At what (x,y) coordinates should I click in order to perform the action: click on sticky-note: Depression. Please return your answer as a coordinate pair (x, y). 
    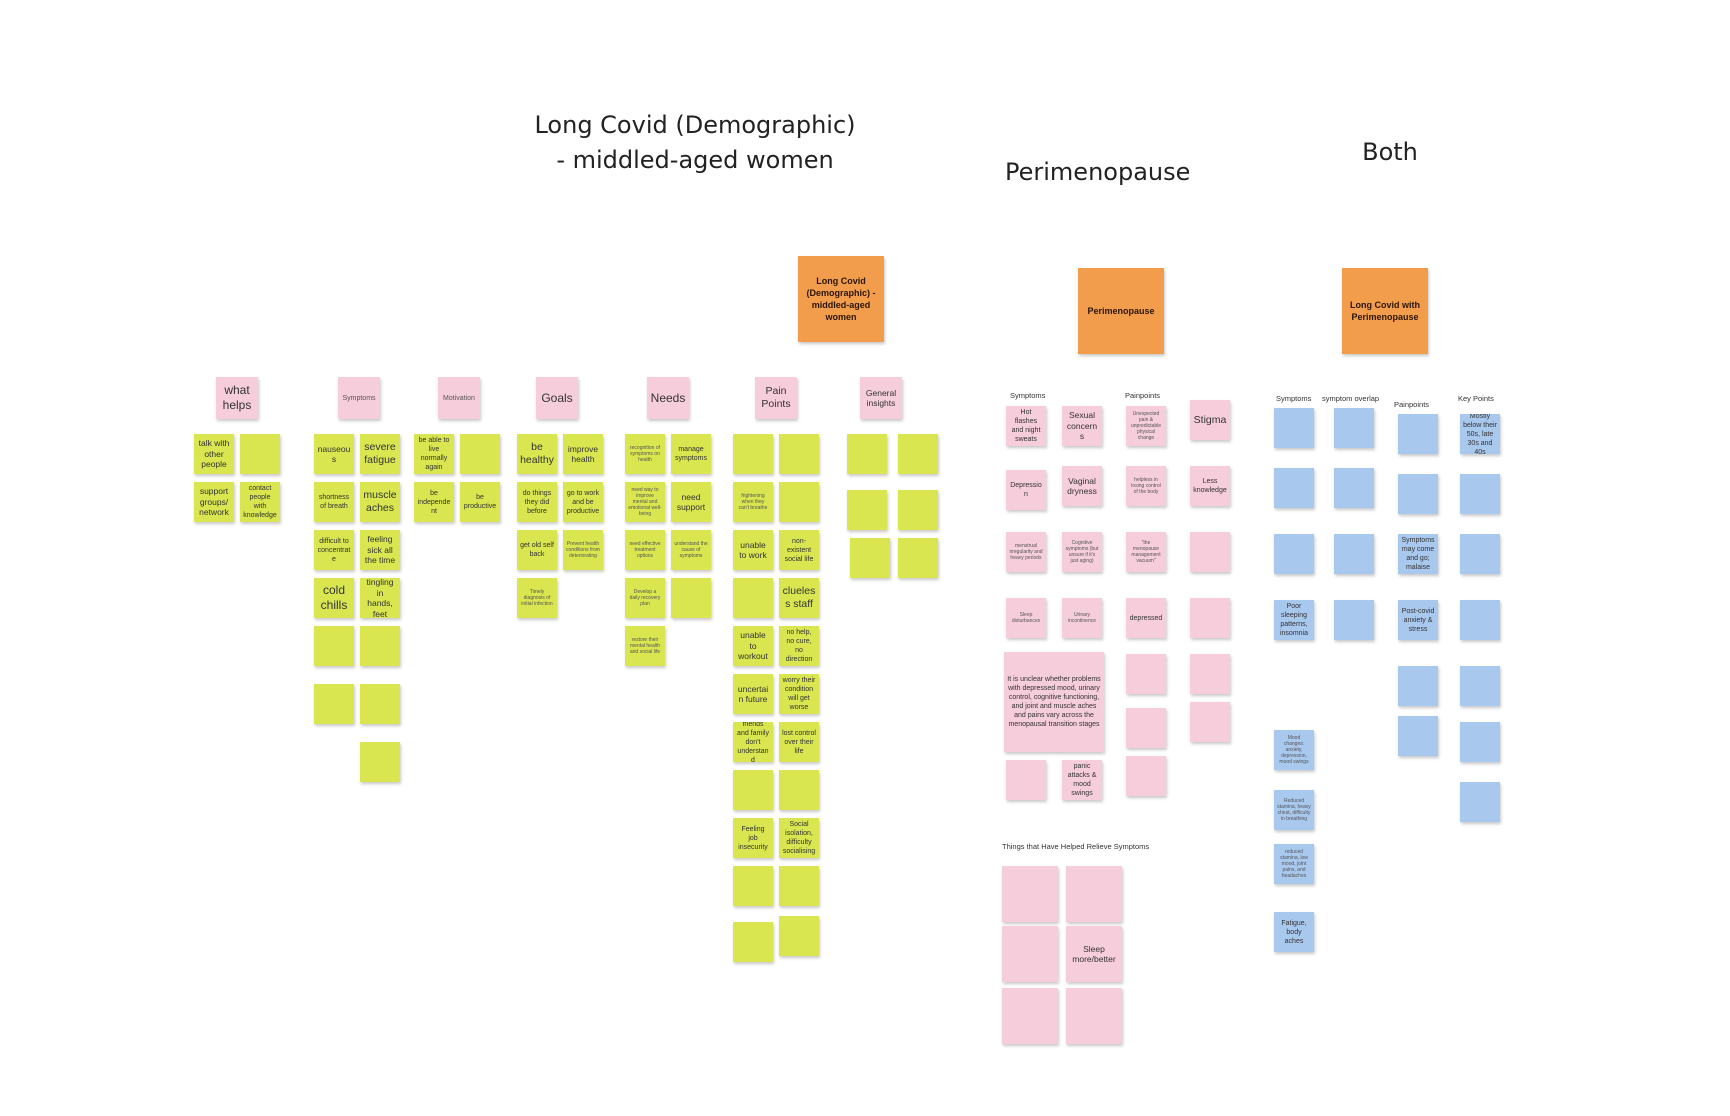
    Looking at the image, I should click on (1026, 490).